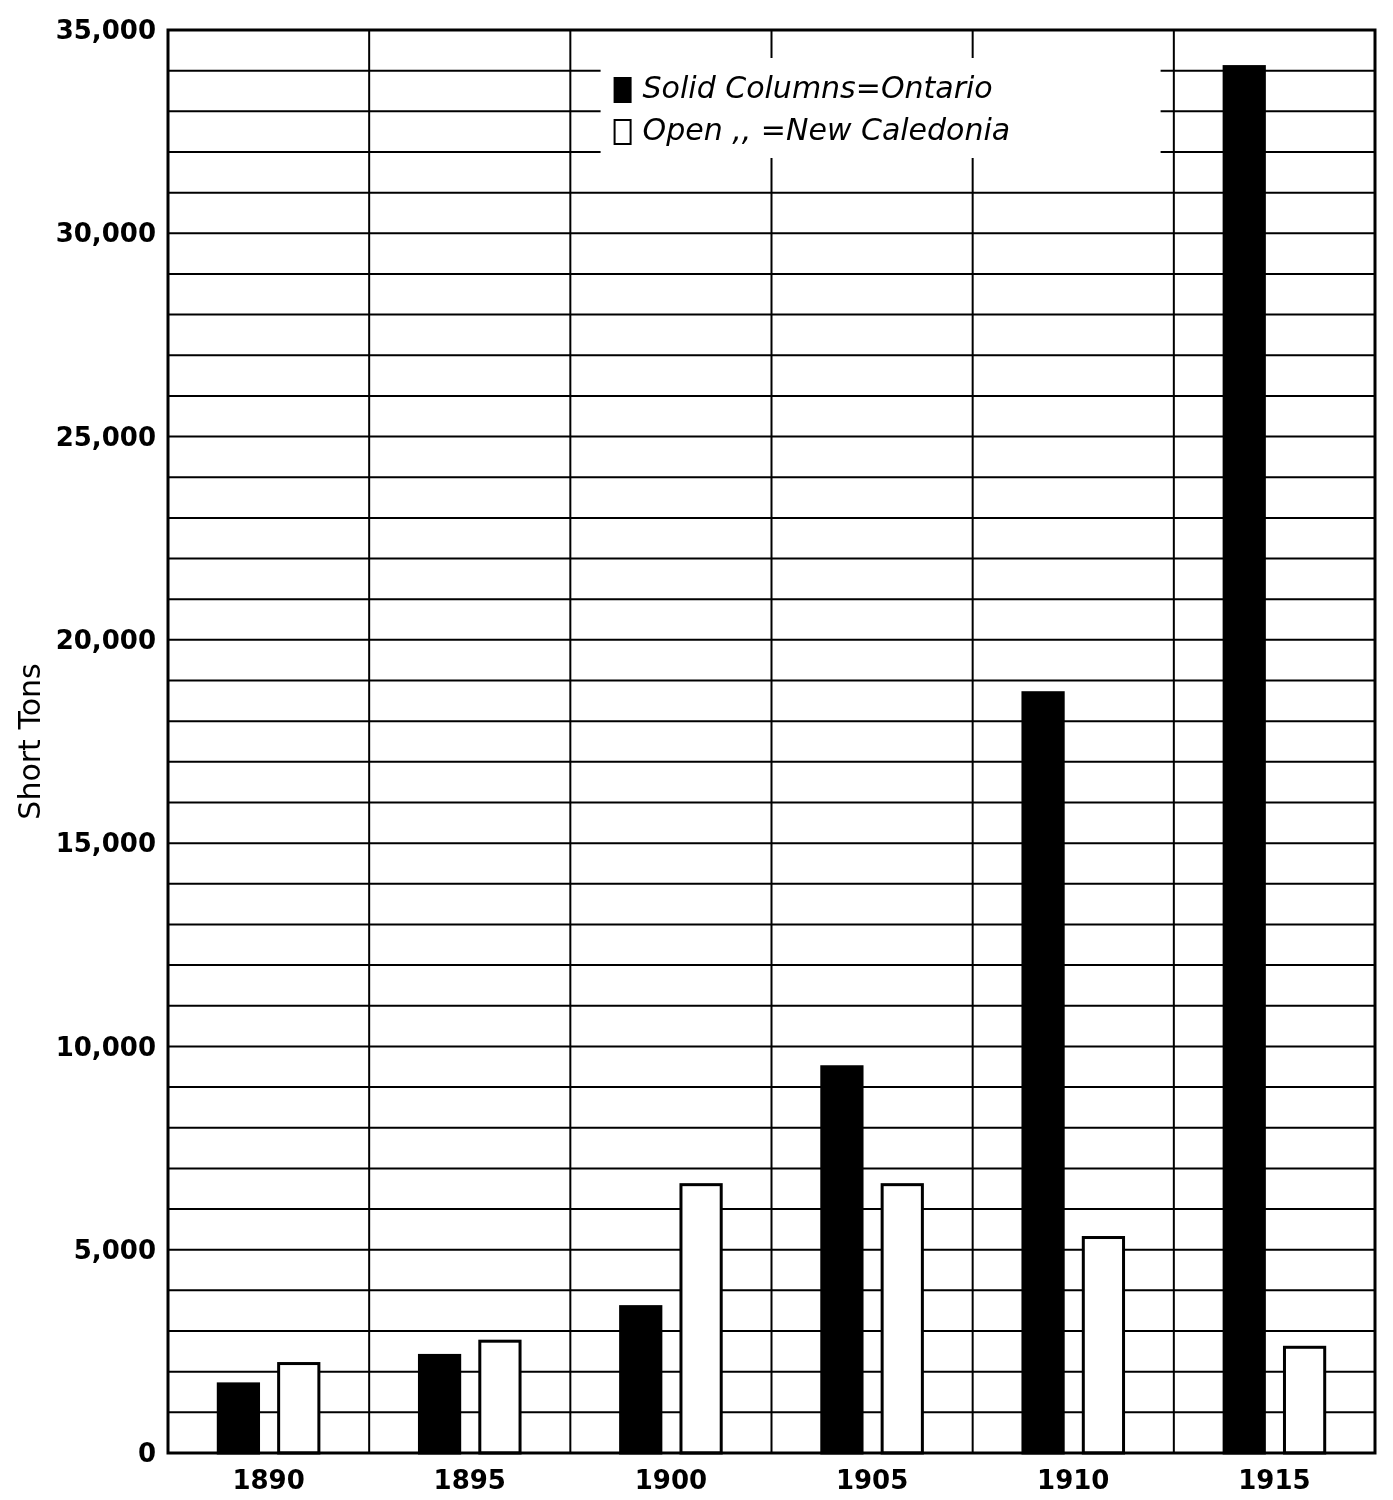 The image size is (1393, 1500). I want to click on x-tick-label: 1905, so click(872, 1480).